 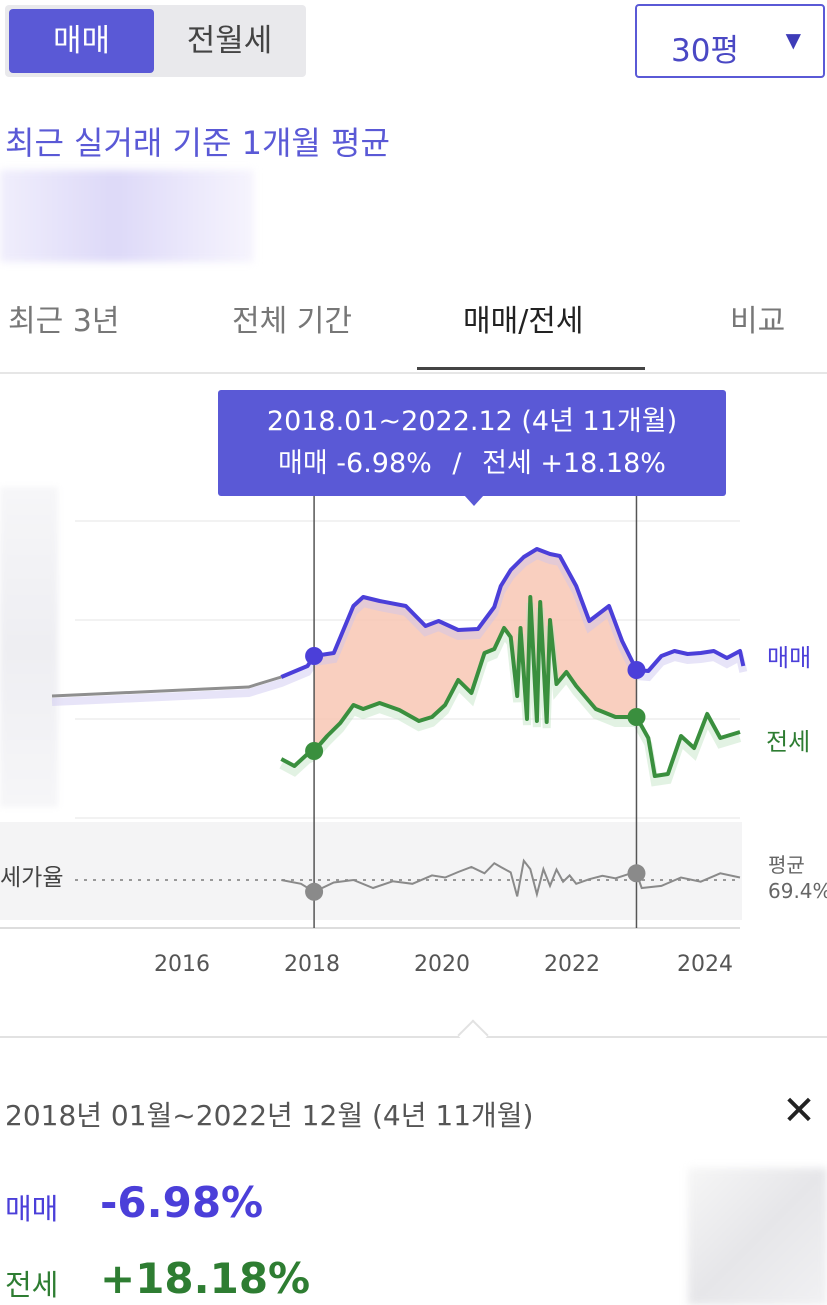 What do you see at coordinates (413, 1037) in the screenshot?
I see `section-divider` at bounding box center [413, 1037].